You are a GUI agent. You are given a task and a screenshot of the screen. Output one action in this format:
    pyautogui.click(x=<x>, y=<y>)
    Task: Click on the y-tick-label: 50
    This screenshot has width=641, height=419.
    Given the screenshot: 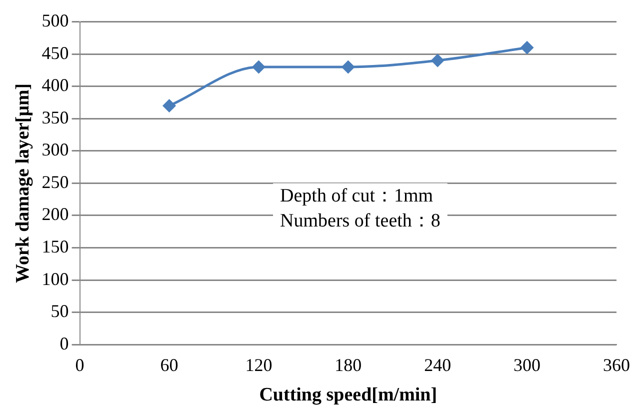 What is the action you would take?
    pyautogui.click(x=59, y=311)
    